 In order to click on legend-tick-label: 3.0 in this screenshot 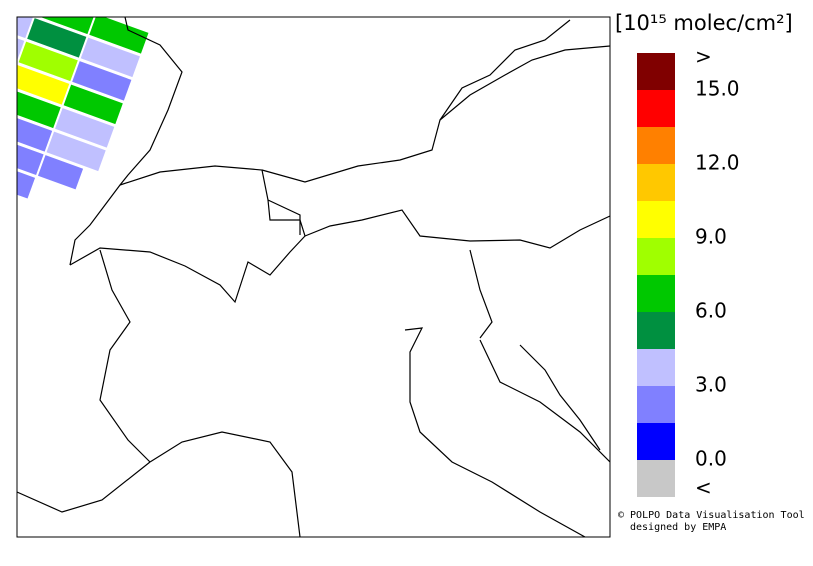, I will do `click(711, 385)`.